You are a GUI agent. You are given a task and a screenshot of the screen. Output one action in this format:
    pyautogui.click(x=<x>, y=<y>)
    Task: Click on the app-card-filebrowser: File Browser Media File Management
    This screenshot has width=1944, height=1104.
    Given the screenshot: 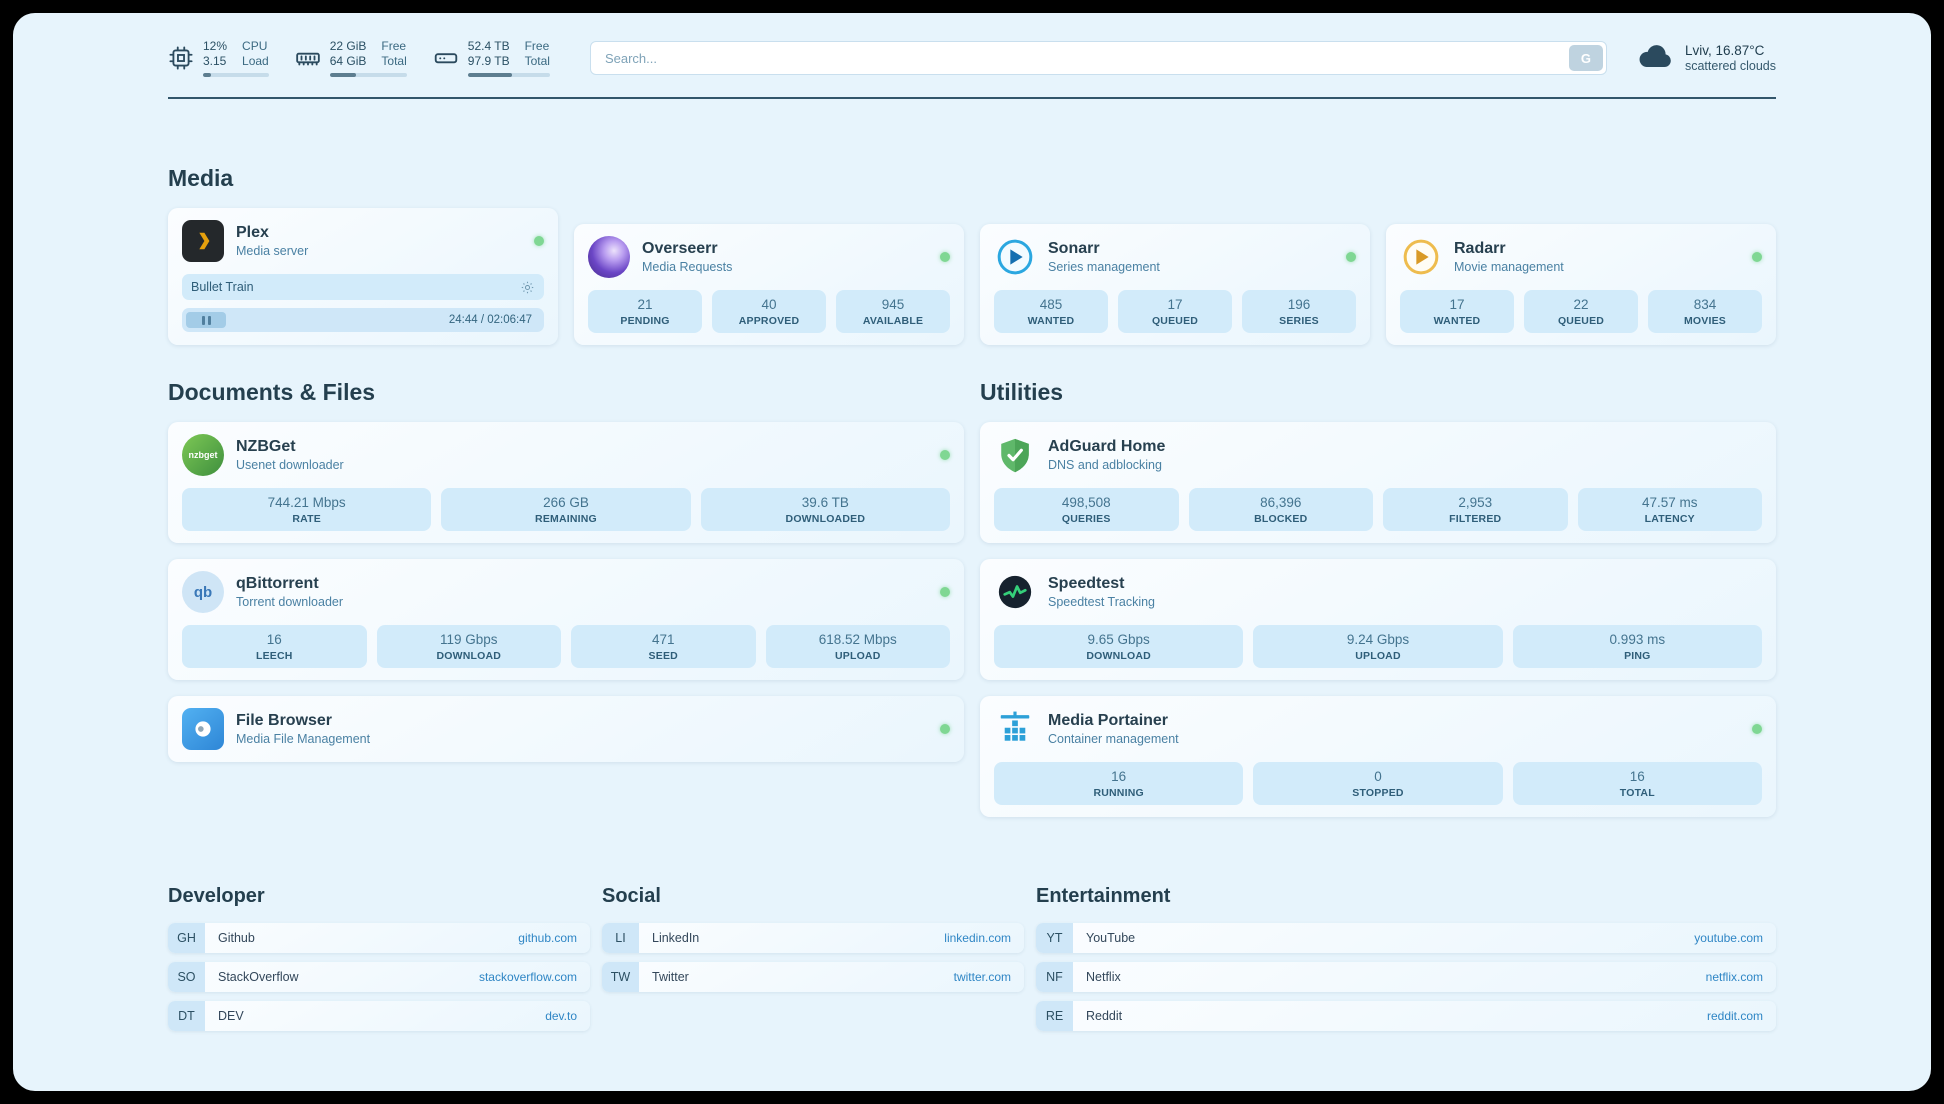 What is the action you would take?
    pyautogui.click(x=566, y=729)
    